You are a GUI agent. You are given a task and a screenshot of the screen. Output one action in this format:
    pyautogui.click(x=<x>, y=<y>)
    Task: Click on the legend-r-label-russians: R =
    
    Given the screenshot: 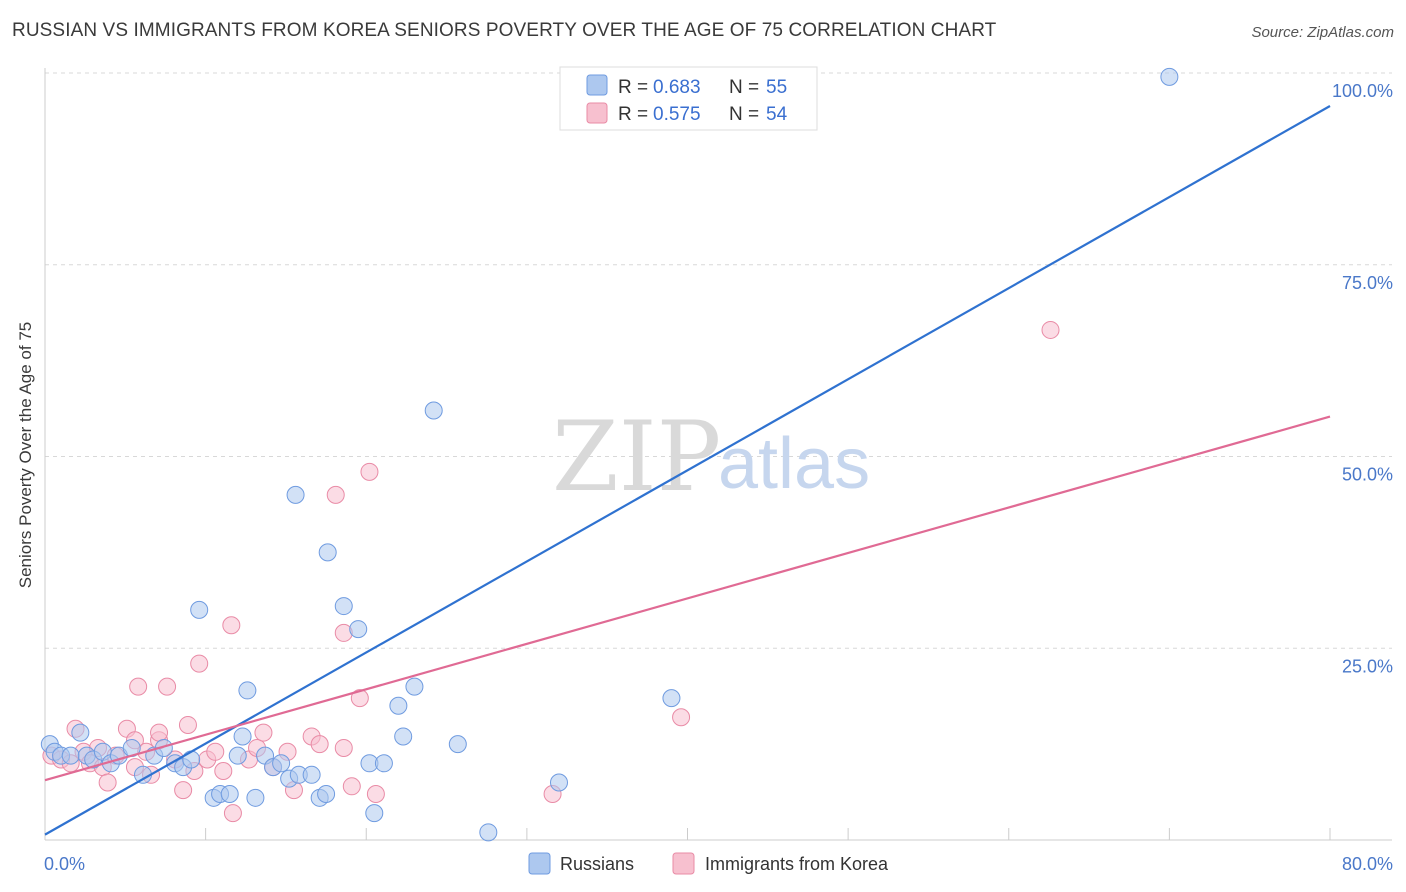 What is the action you would take?
    pyautogui.click(x=633, y=87)
    